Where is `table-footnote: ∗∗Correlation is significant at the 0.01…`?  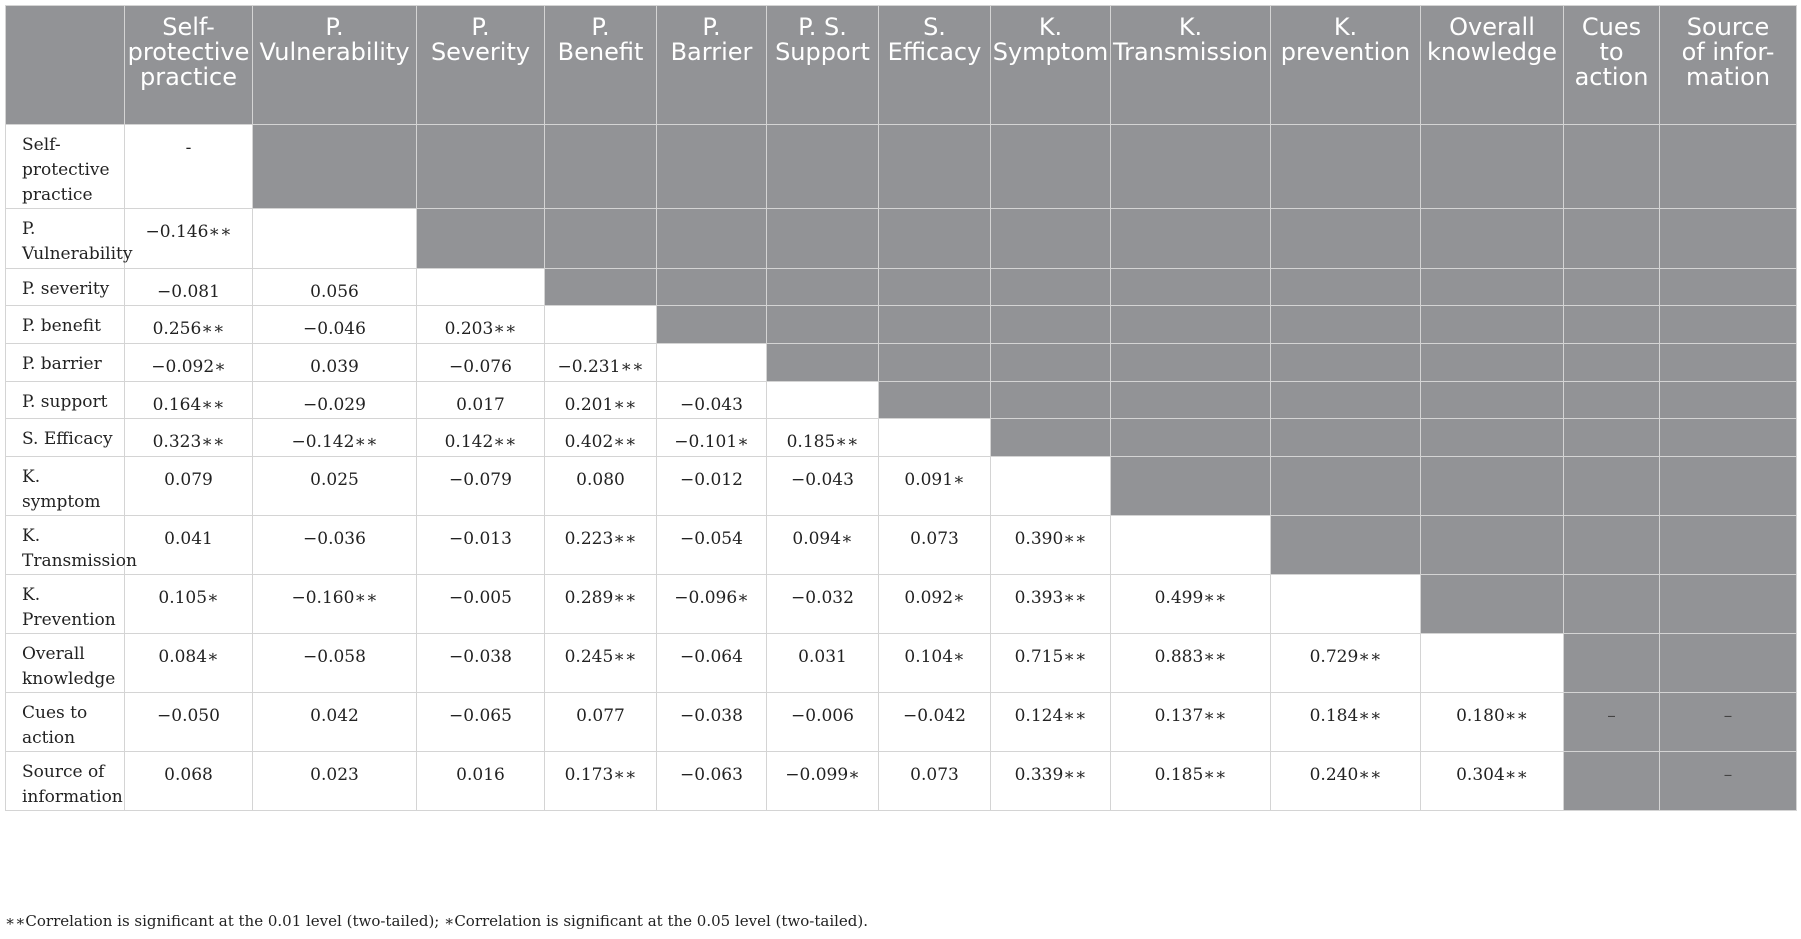
table-footnote: ∗∗Correlation is significant at the 0.01… is located at coordinates (437, 921).